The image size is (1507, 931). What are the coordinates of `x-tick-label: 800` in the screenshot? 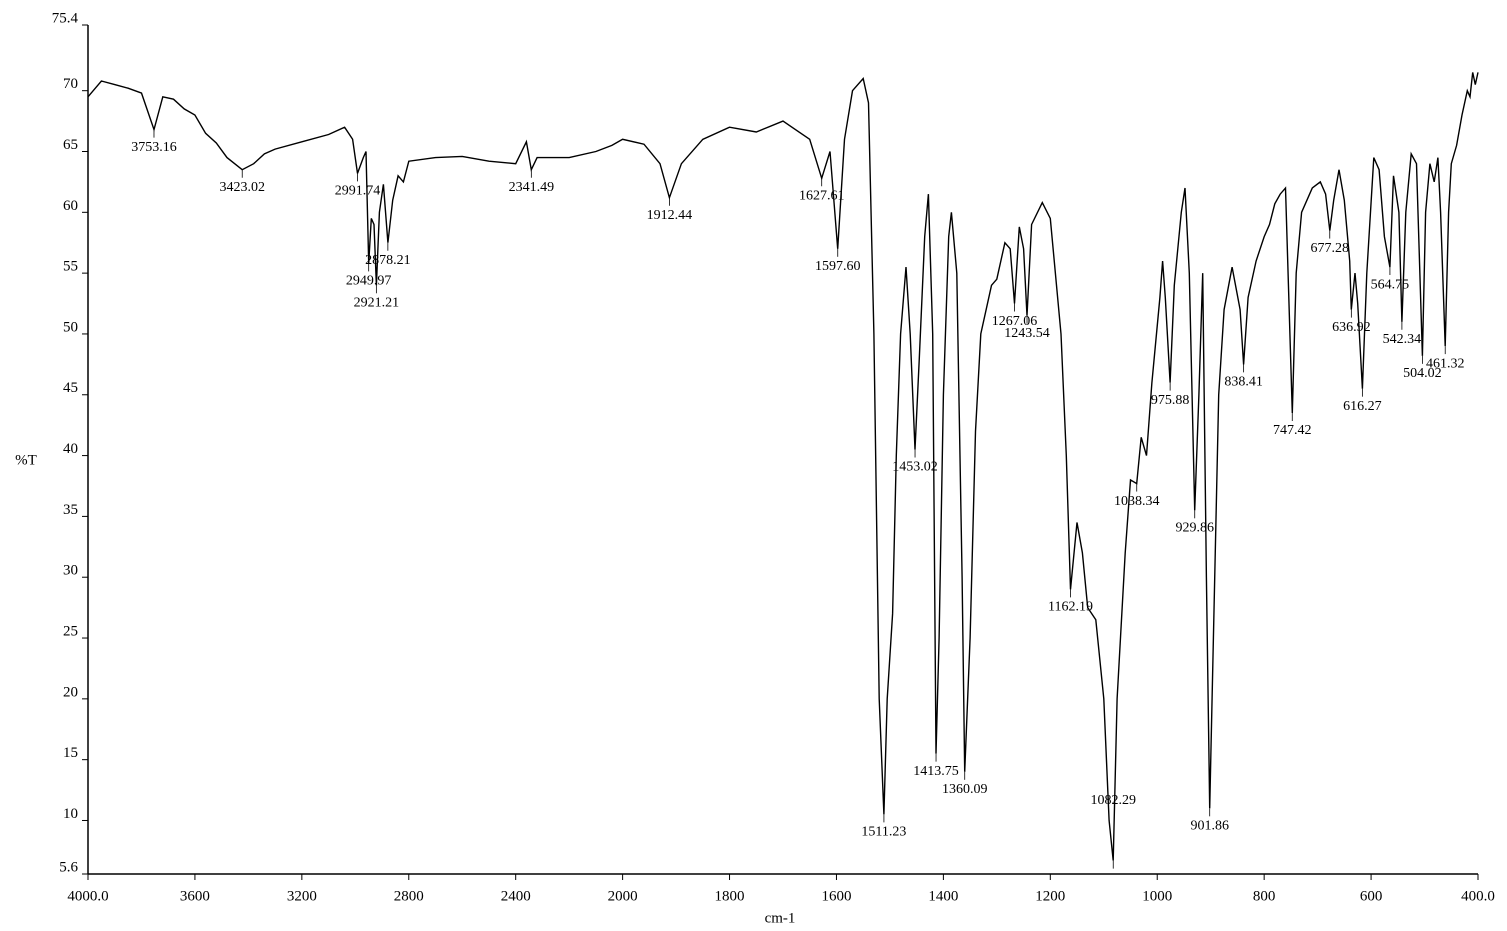 It's located at (1264, 896).